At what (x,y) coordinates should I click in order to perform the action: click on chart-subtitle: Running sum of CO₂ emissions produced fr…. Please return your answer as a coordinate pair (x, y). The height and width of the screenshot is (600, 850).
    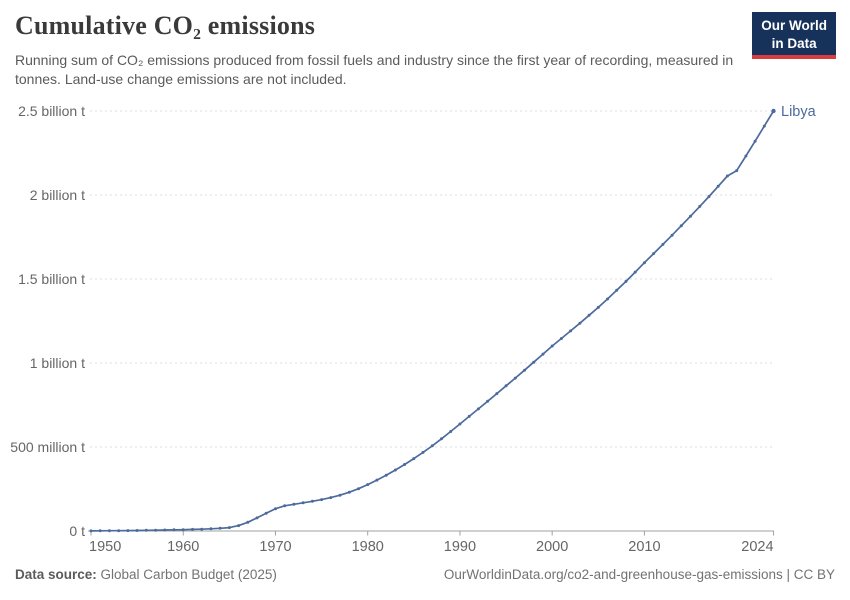
    Looking at the image, I should click on (374, 70).